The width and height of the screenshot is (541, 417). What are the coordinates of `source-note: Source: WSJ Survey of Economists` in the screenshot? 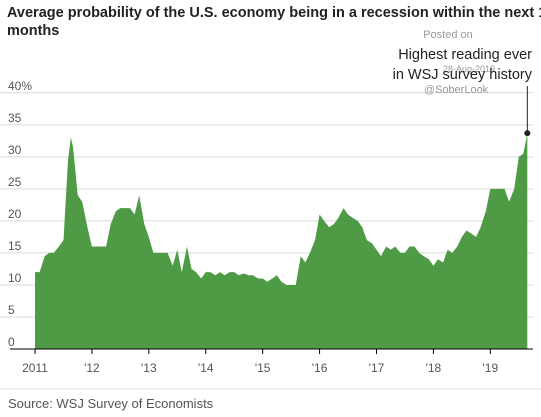 It's located at (111, 403).